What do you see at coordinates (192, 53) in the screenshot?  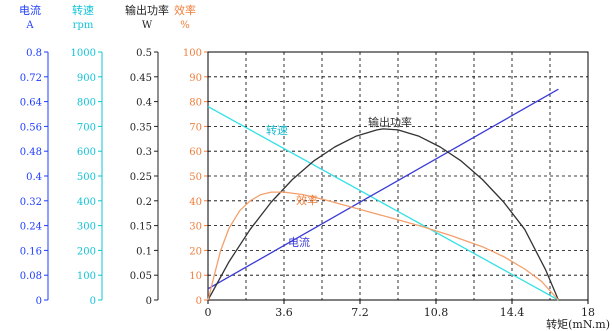 I see `y-tick-label-efficiency: 100` at bounding box center [192, 53].